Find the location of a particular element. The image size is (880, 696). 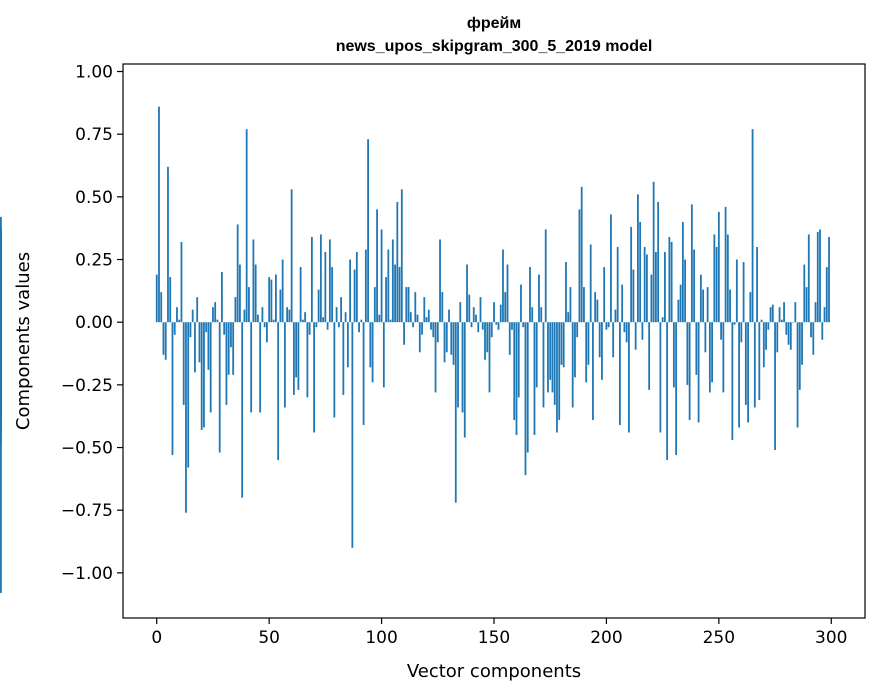

y-tick-label: 0.25 is located at coordinates (94, 261).